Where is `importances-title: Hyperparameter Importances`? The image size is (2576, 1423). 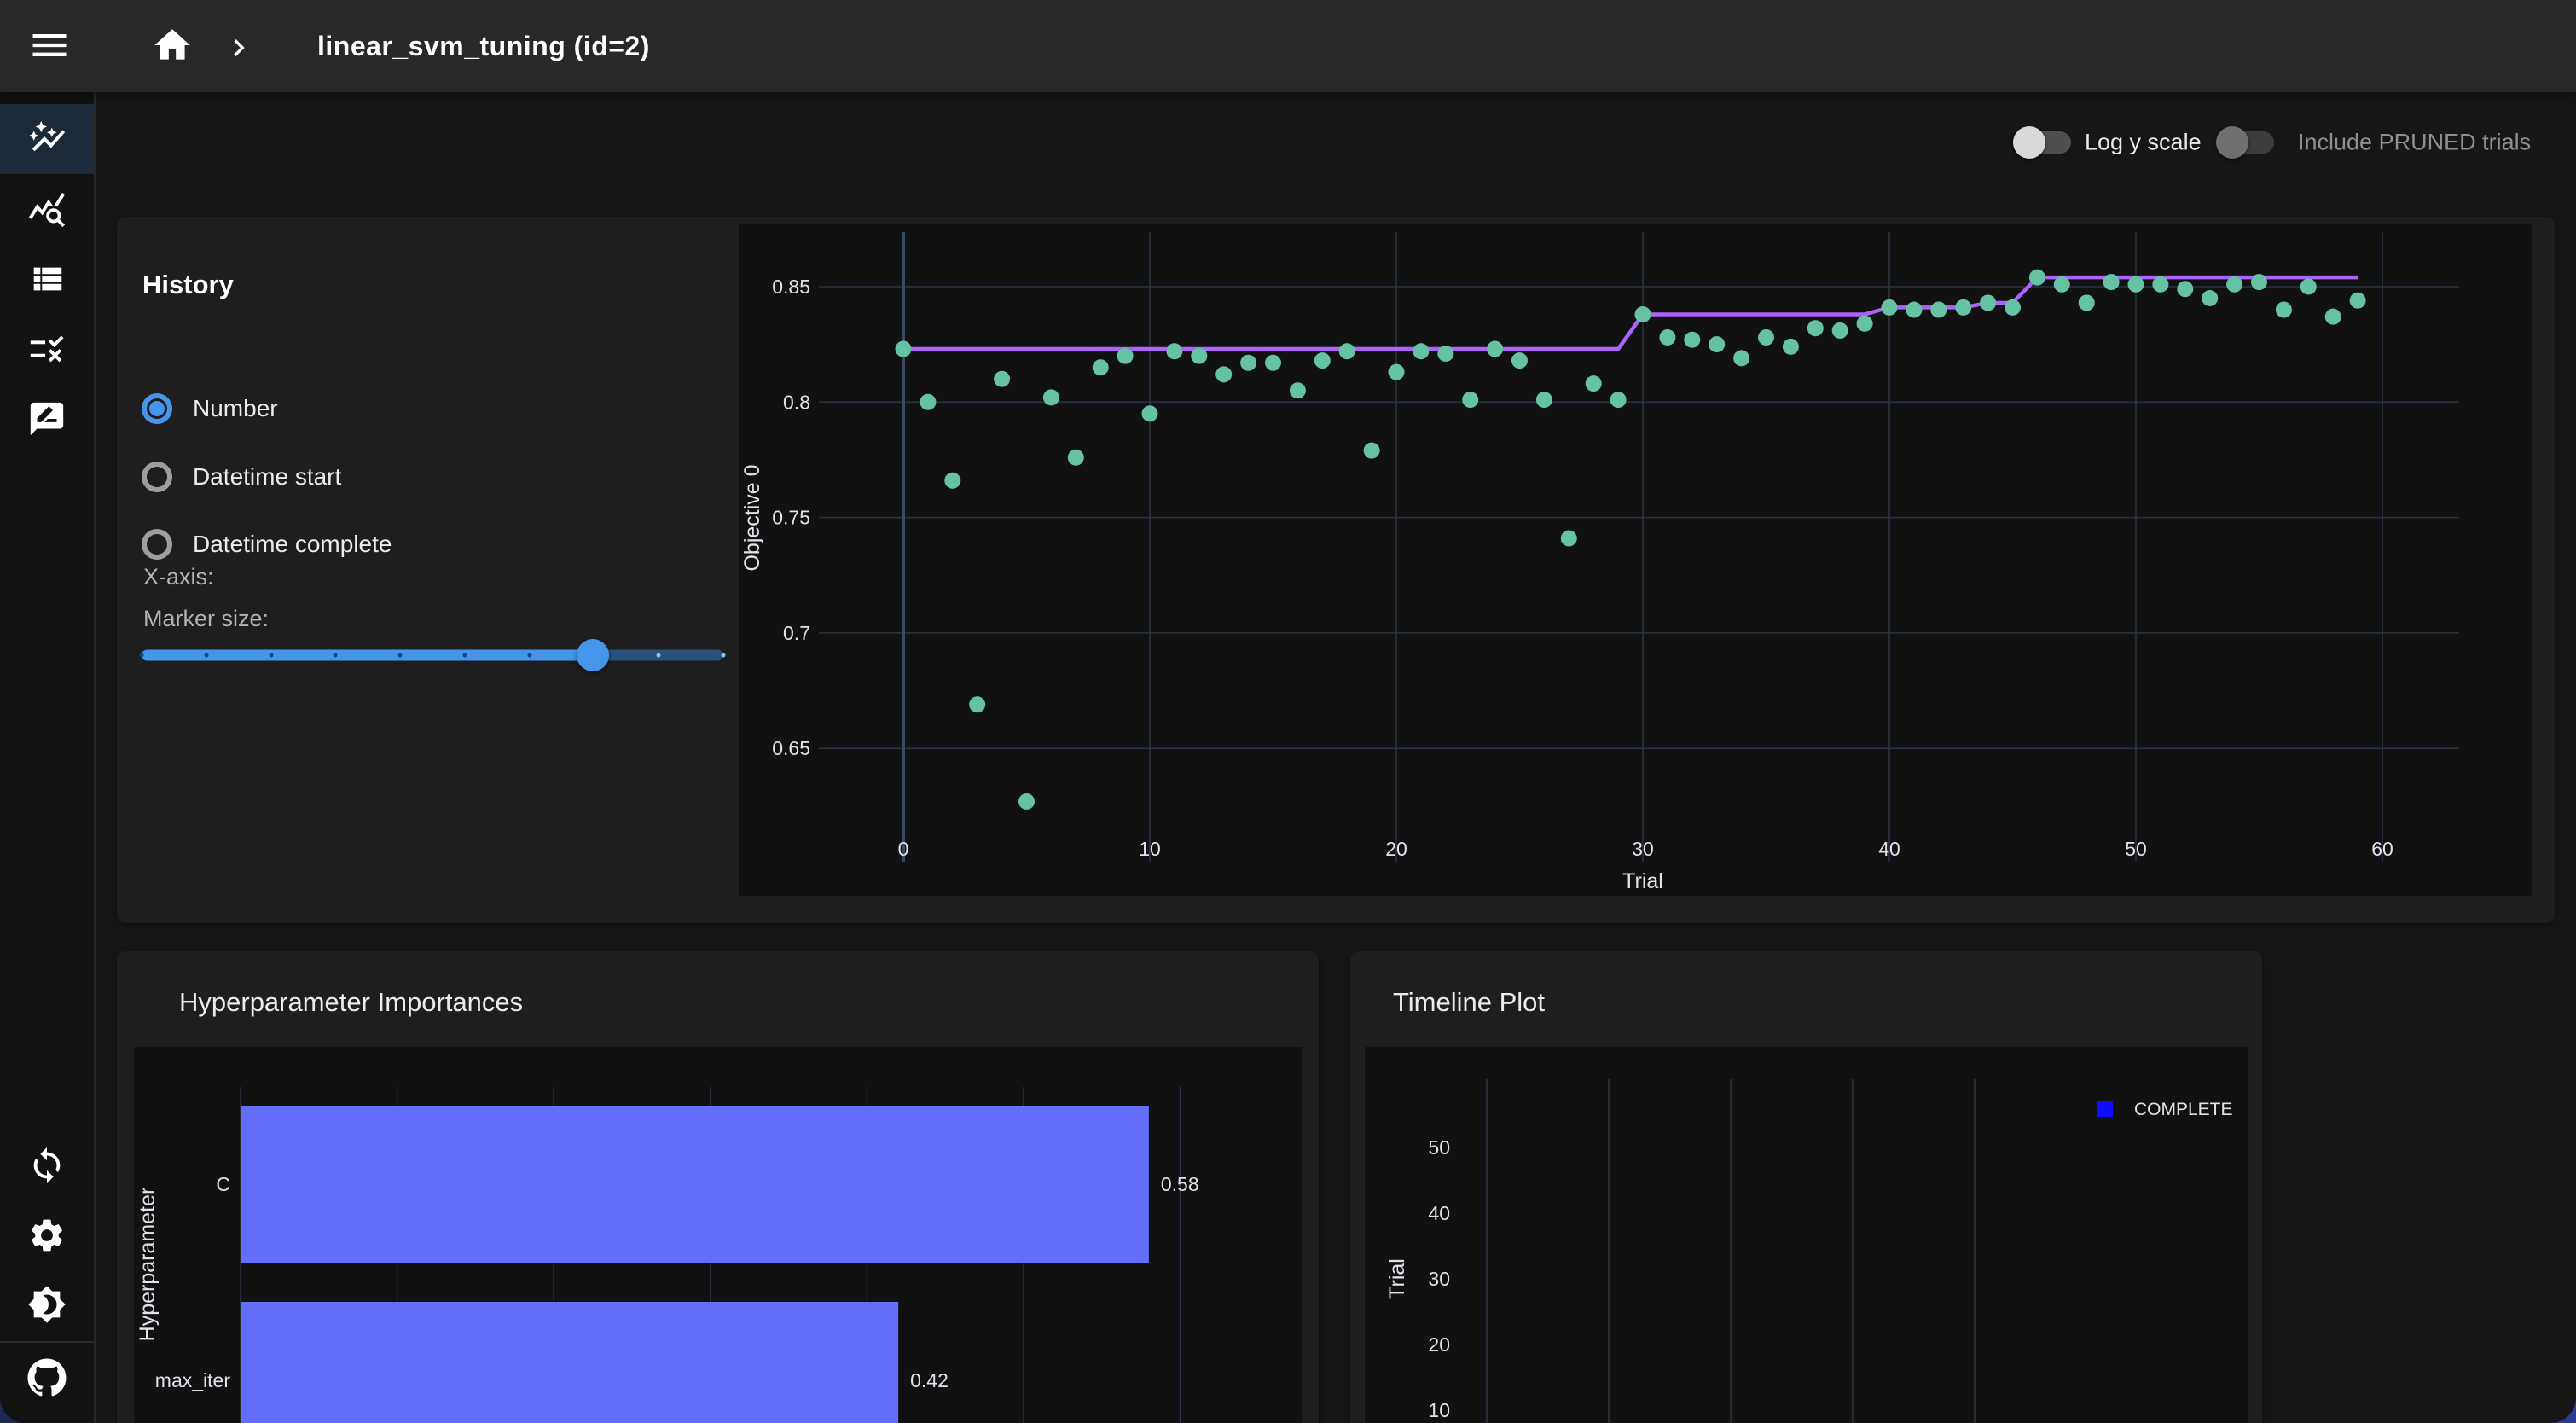 importances-title: Hyperparameter Importances is located at coordinates (351, 1002).